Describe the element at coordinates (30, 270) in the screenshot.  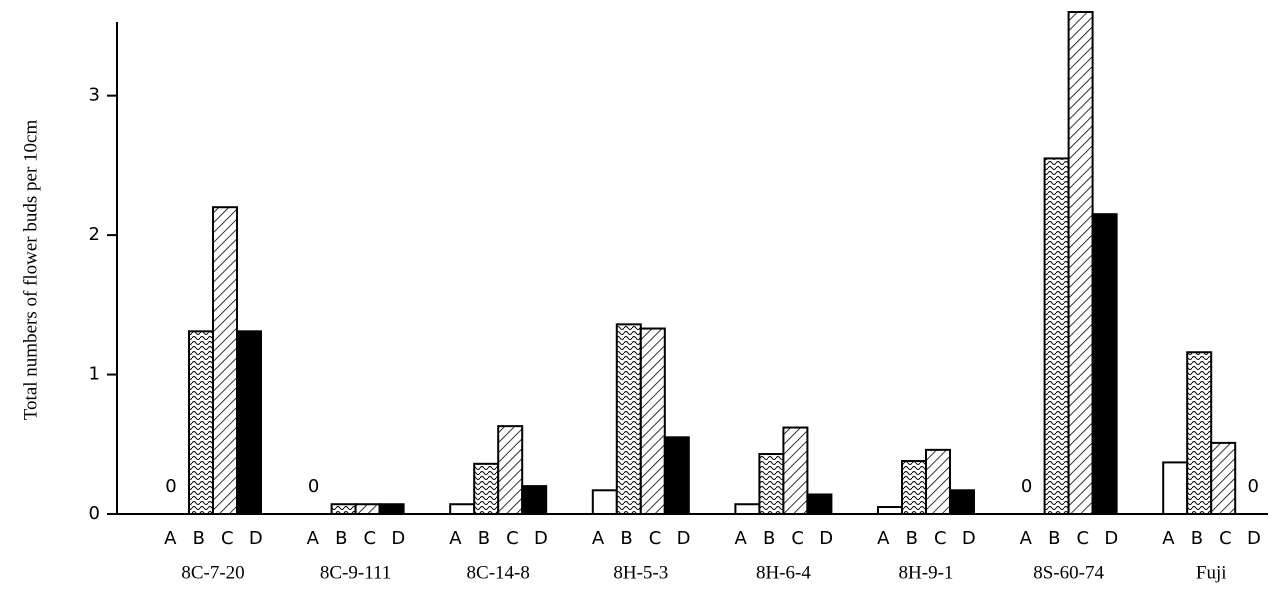
I see `y-axis-label: Total numbers of flower buds per 10cm` at that location.